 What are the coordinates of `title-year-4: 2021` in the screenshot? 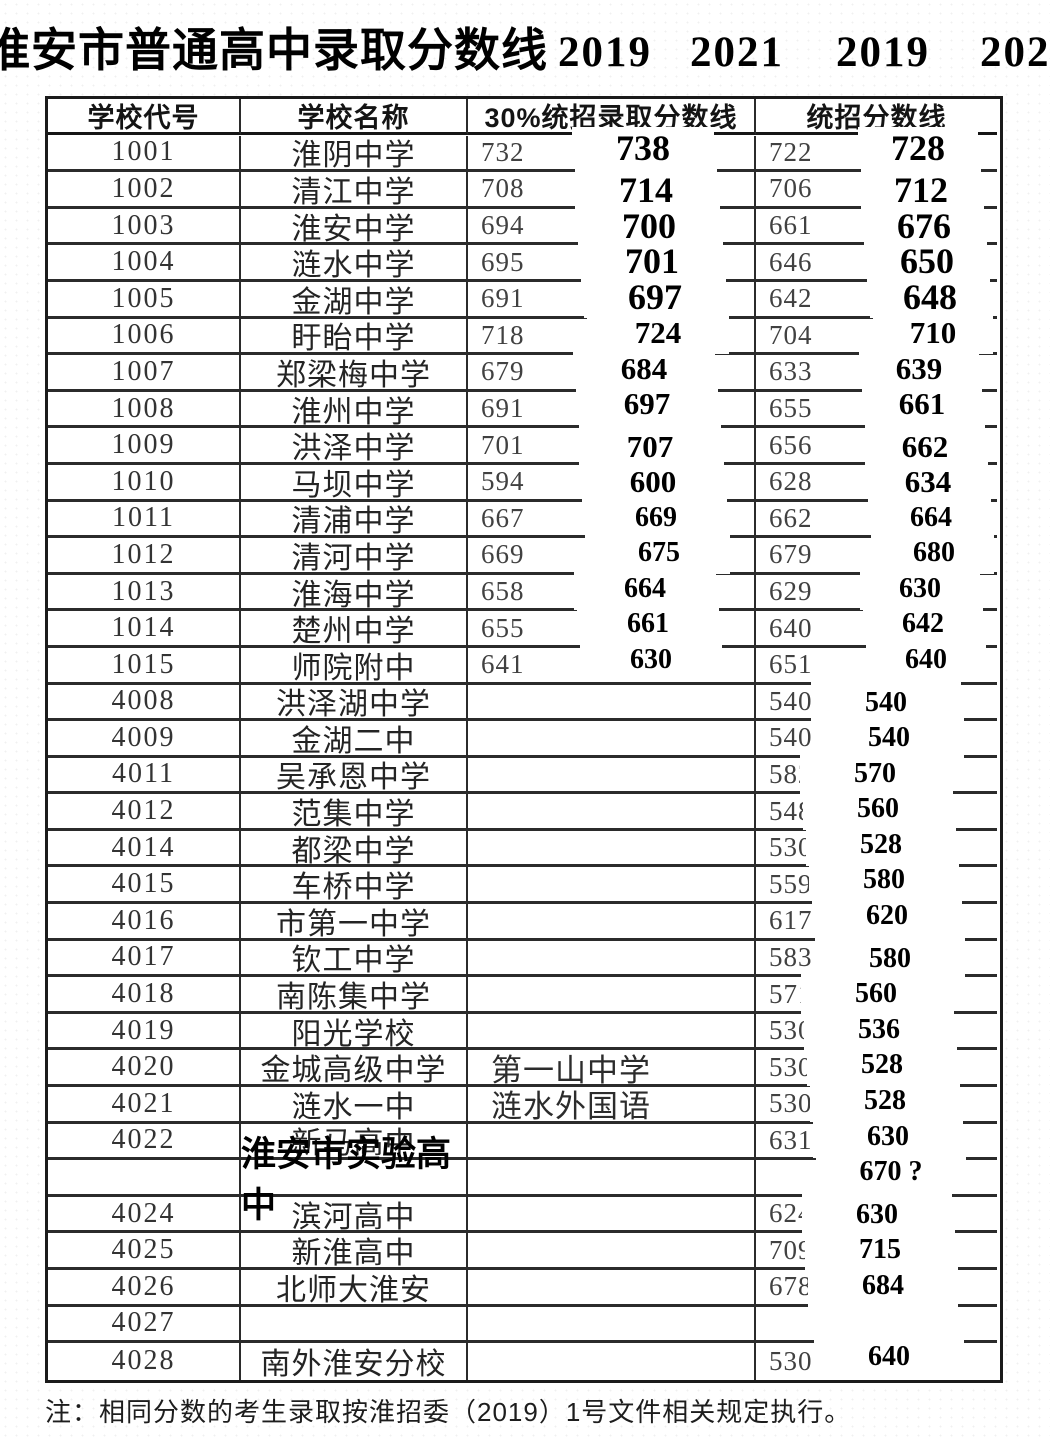 It's located at (1015, 52).